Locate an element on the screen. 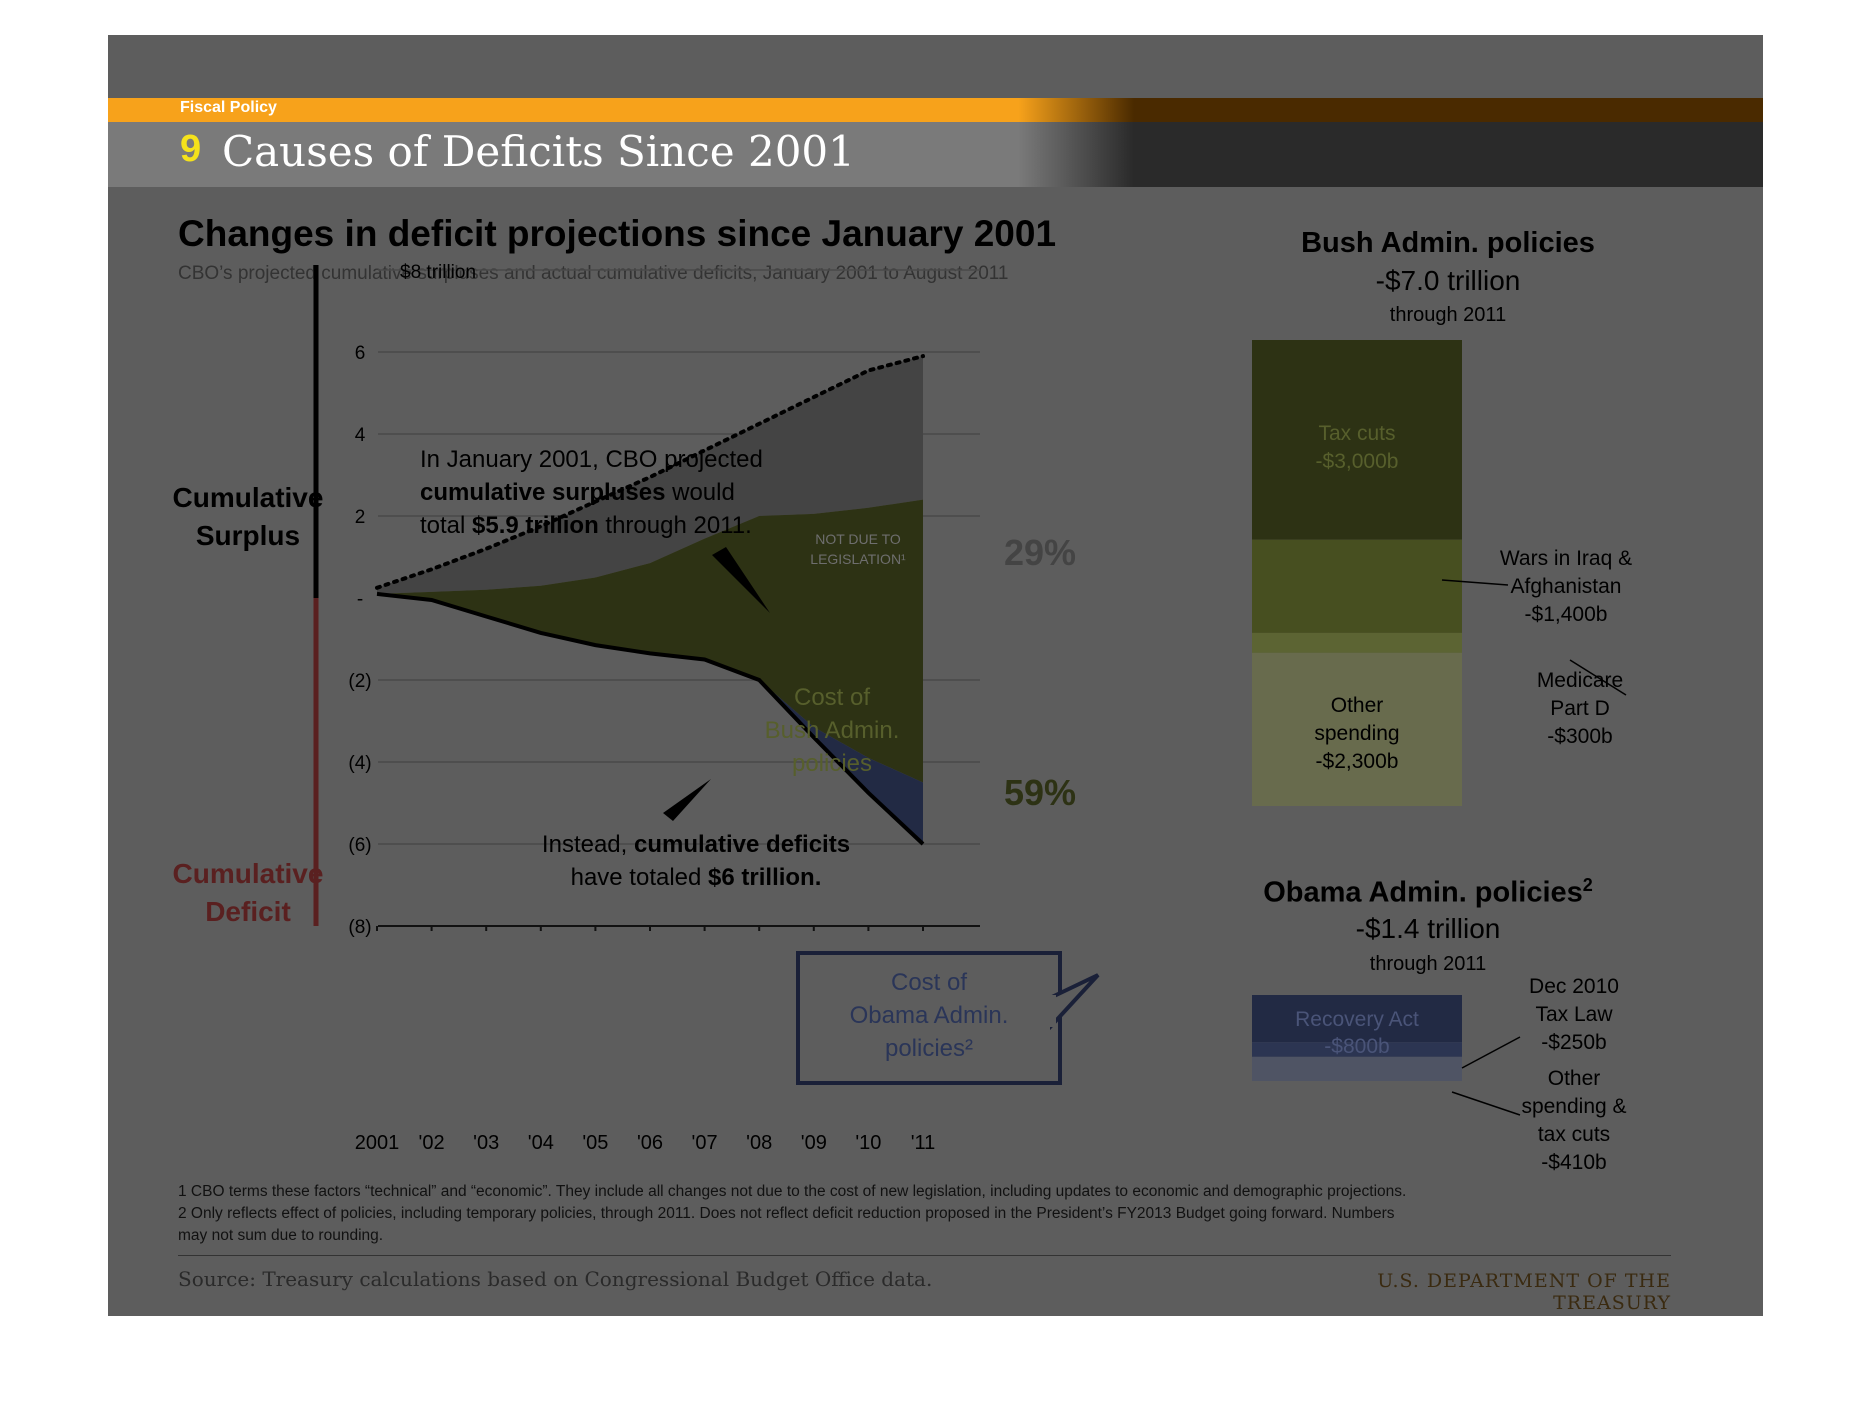 This screenshot has height=1404, width=1866. x-tick-label: '02 is located at coordinates (432, 1143).